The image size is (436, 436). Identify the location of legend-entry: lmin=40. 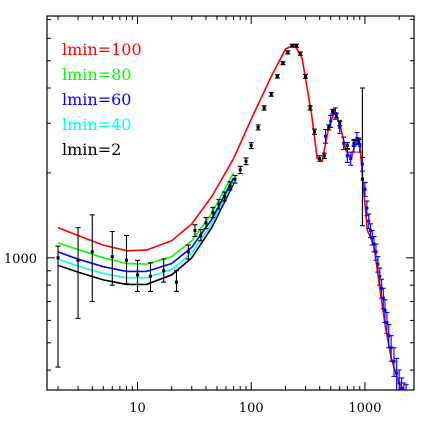
(96, 124).